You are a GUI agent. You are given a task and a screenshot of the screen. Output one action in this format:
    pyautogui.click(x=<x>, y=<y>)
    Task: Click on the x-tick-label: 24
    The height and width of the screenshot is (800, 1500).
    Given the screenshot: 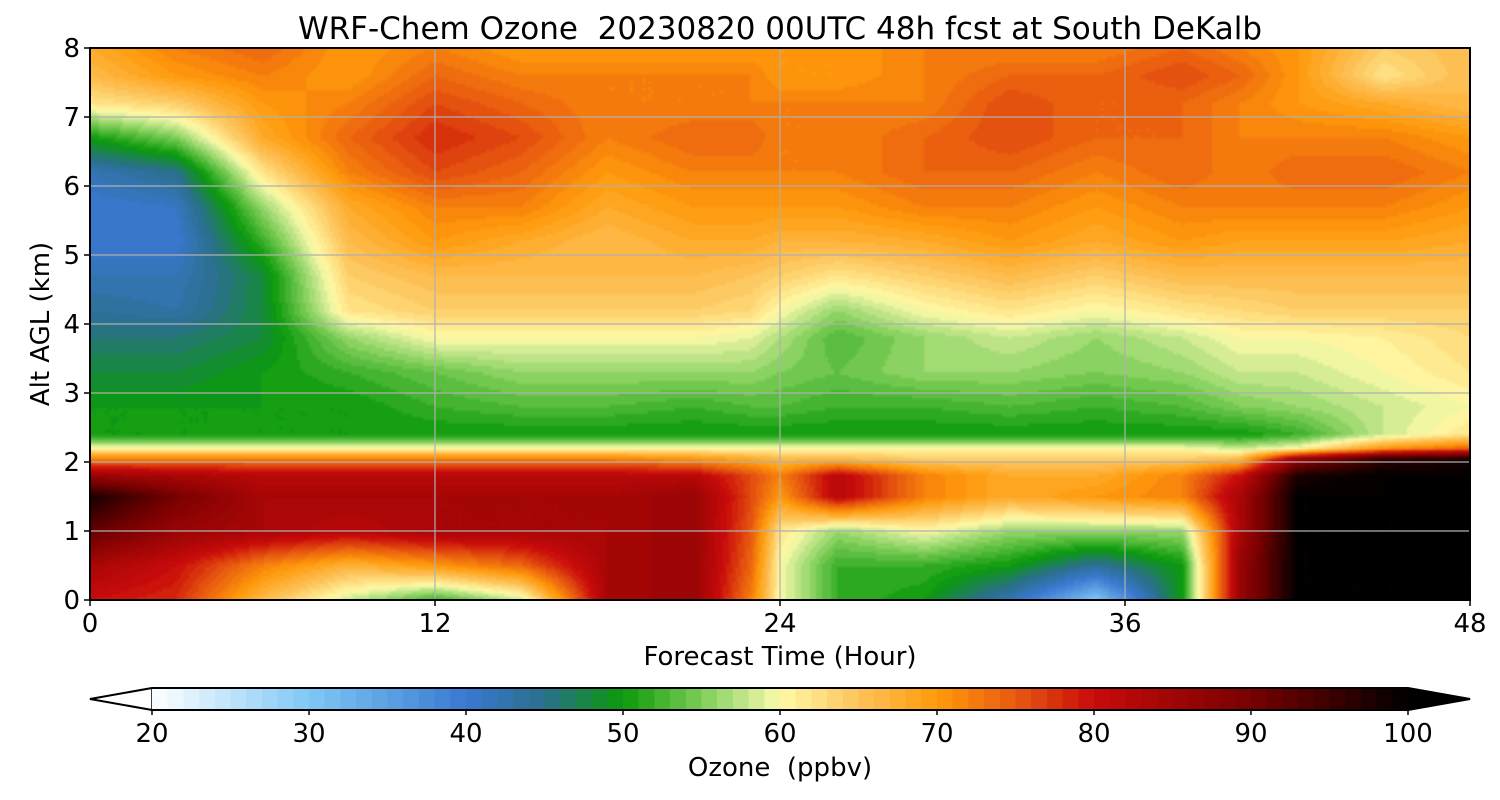 What is the action you would take?
    pyautogui.click(x=779, y=624)
    